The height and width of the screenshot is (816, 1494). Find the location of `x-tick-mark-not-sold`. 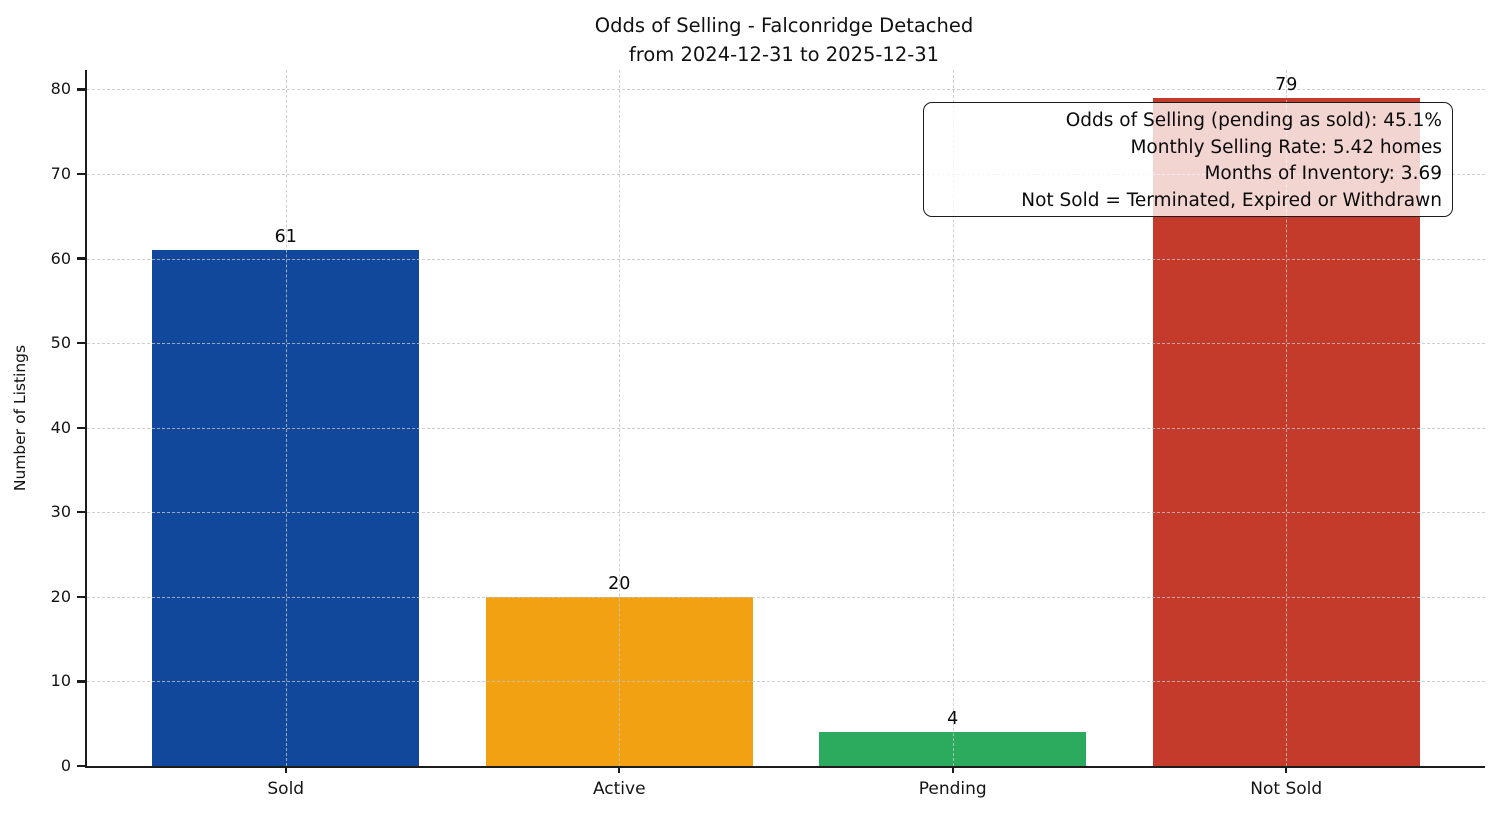

x-tick-mark-not-sold is located at coordinates (1286, 769).